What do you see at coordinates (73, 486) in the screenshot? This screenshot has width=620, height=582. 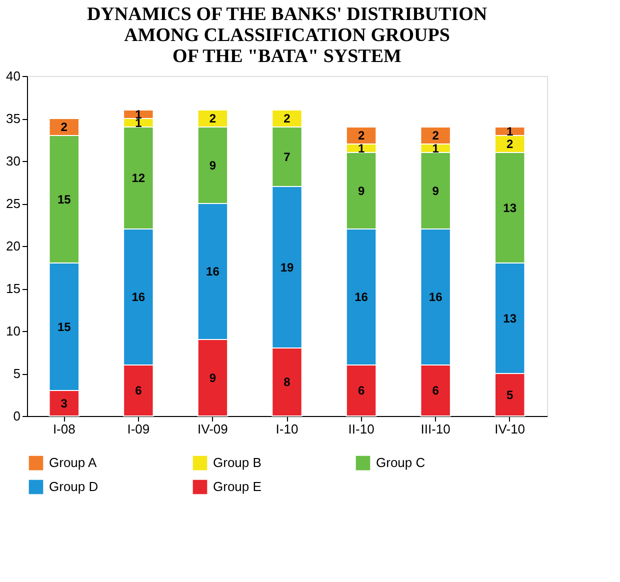 I see `legend-label: Group D` at bounding box center [73, 486].